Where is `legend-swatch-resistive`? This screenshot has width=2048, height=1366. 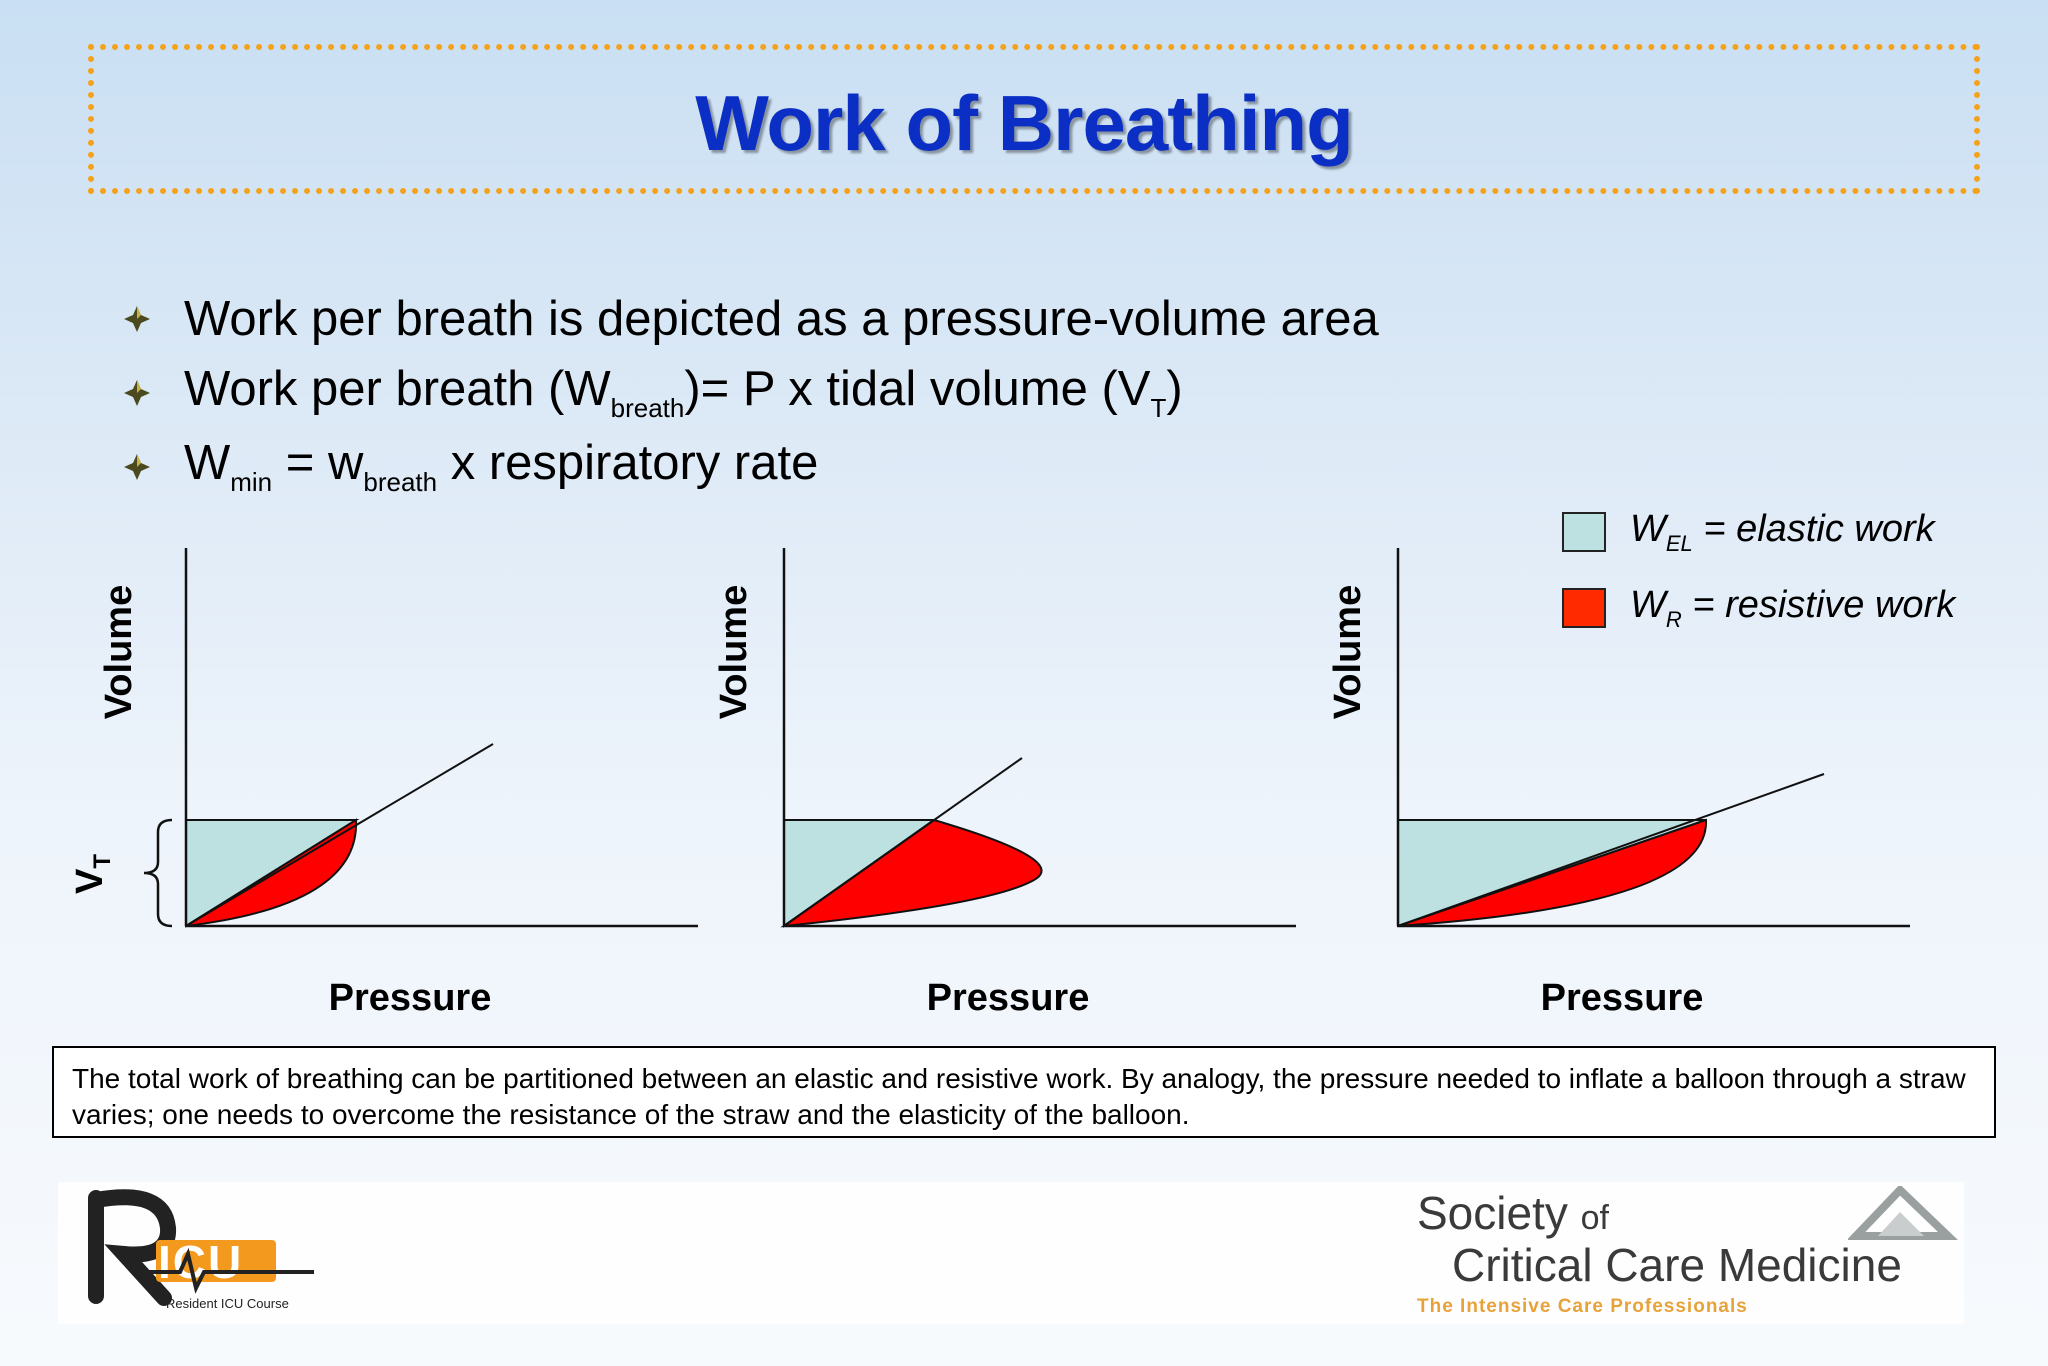
legend-swatch-resistive is located at coordinates (1584, 608).